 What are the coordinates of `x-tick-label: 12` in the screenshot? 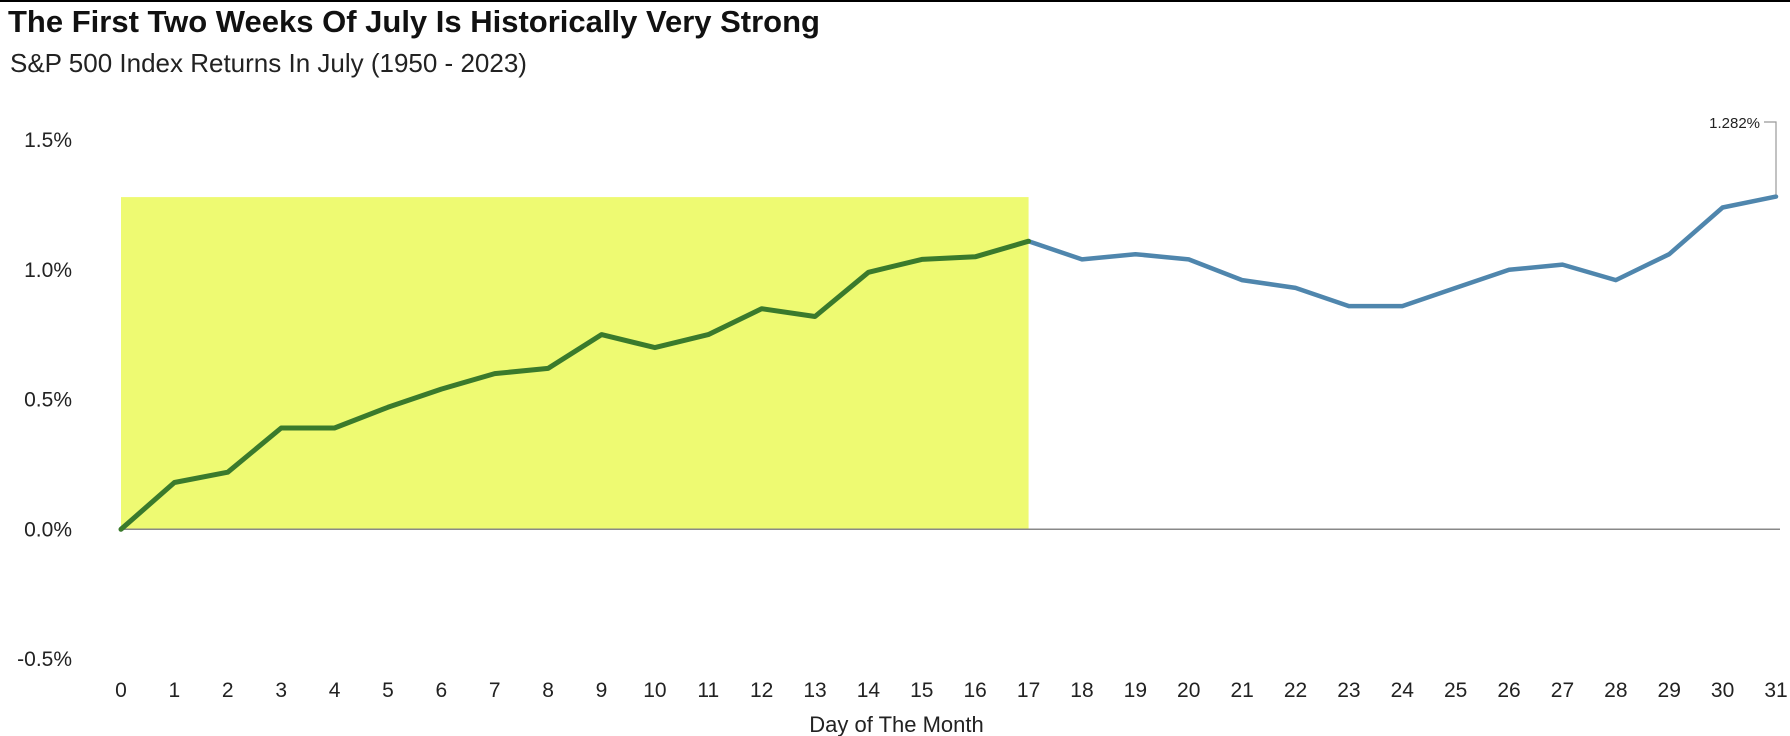 It's located at (761, 690).